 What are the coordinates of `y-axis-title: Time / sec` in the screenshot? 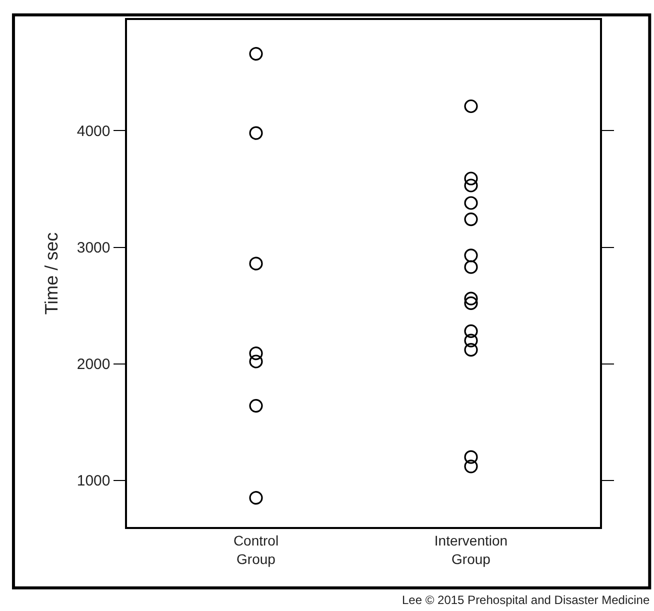 It's located at (52, 273).